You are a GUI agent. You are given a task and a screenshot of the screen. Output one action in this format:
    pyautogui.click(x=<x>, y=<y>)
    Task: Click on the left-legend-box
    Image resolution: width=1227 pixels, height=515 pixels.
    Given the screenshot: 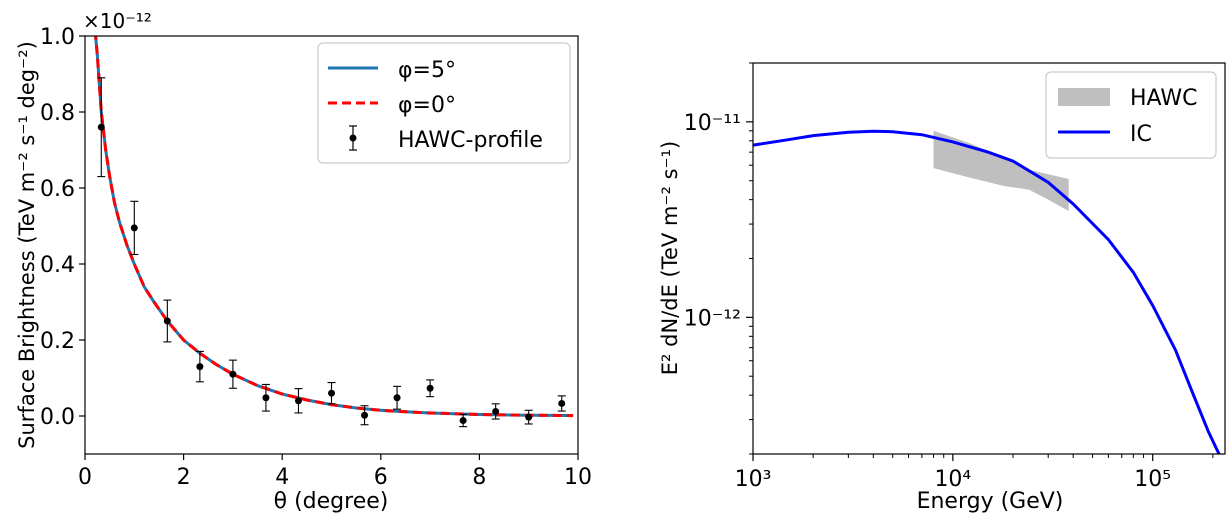 What is the action you would take?
    pyautogui.click(x=444, y=103)
    